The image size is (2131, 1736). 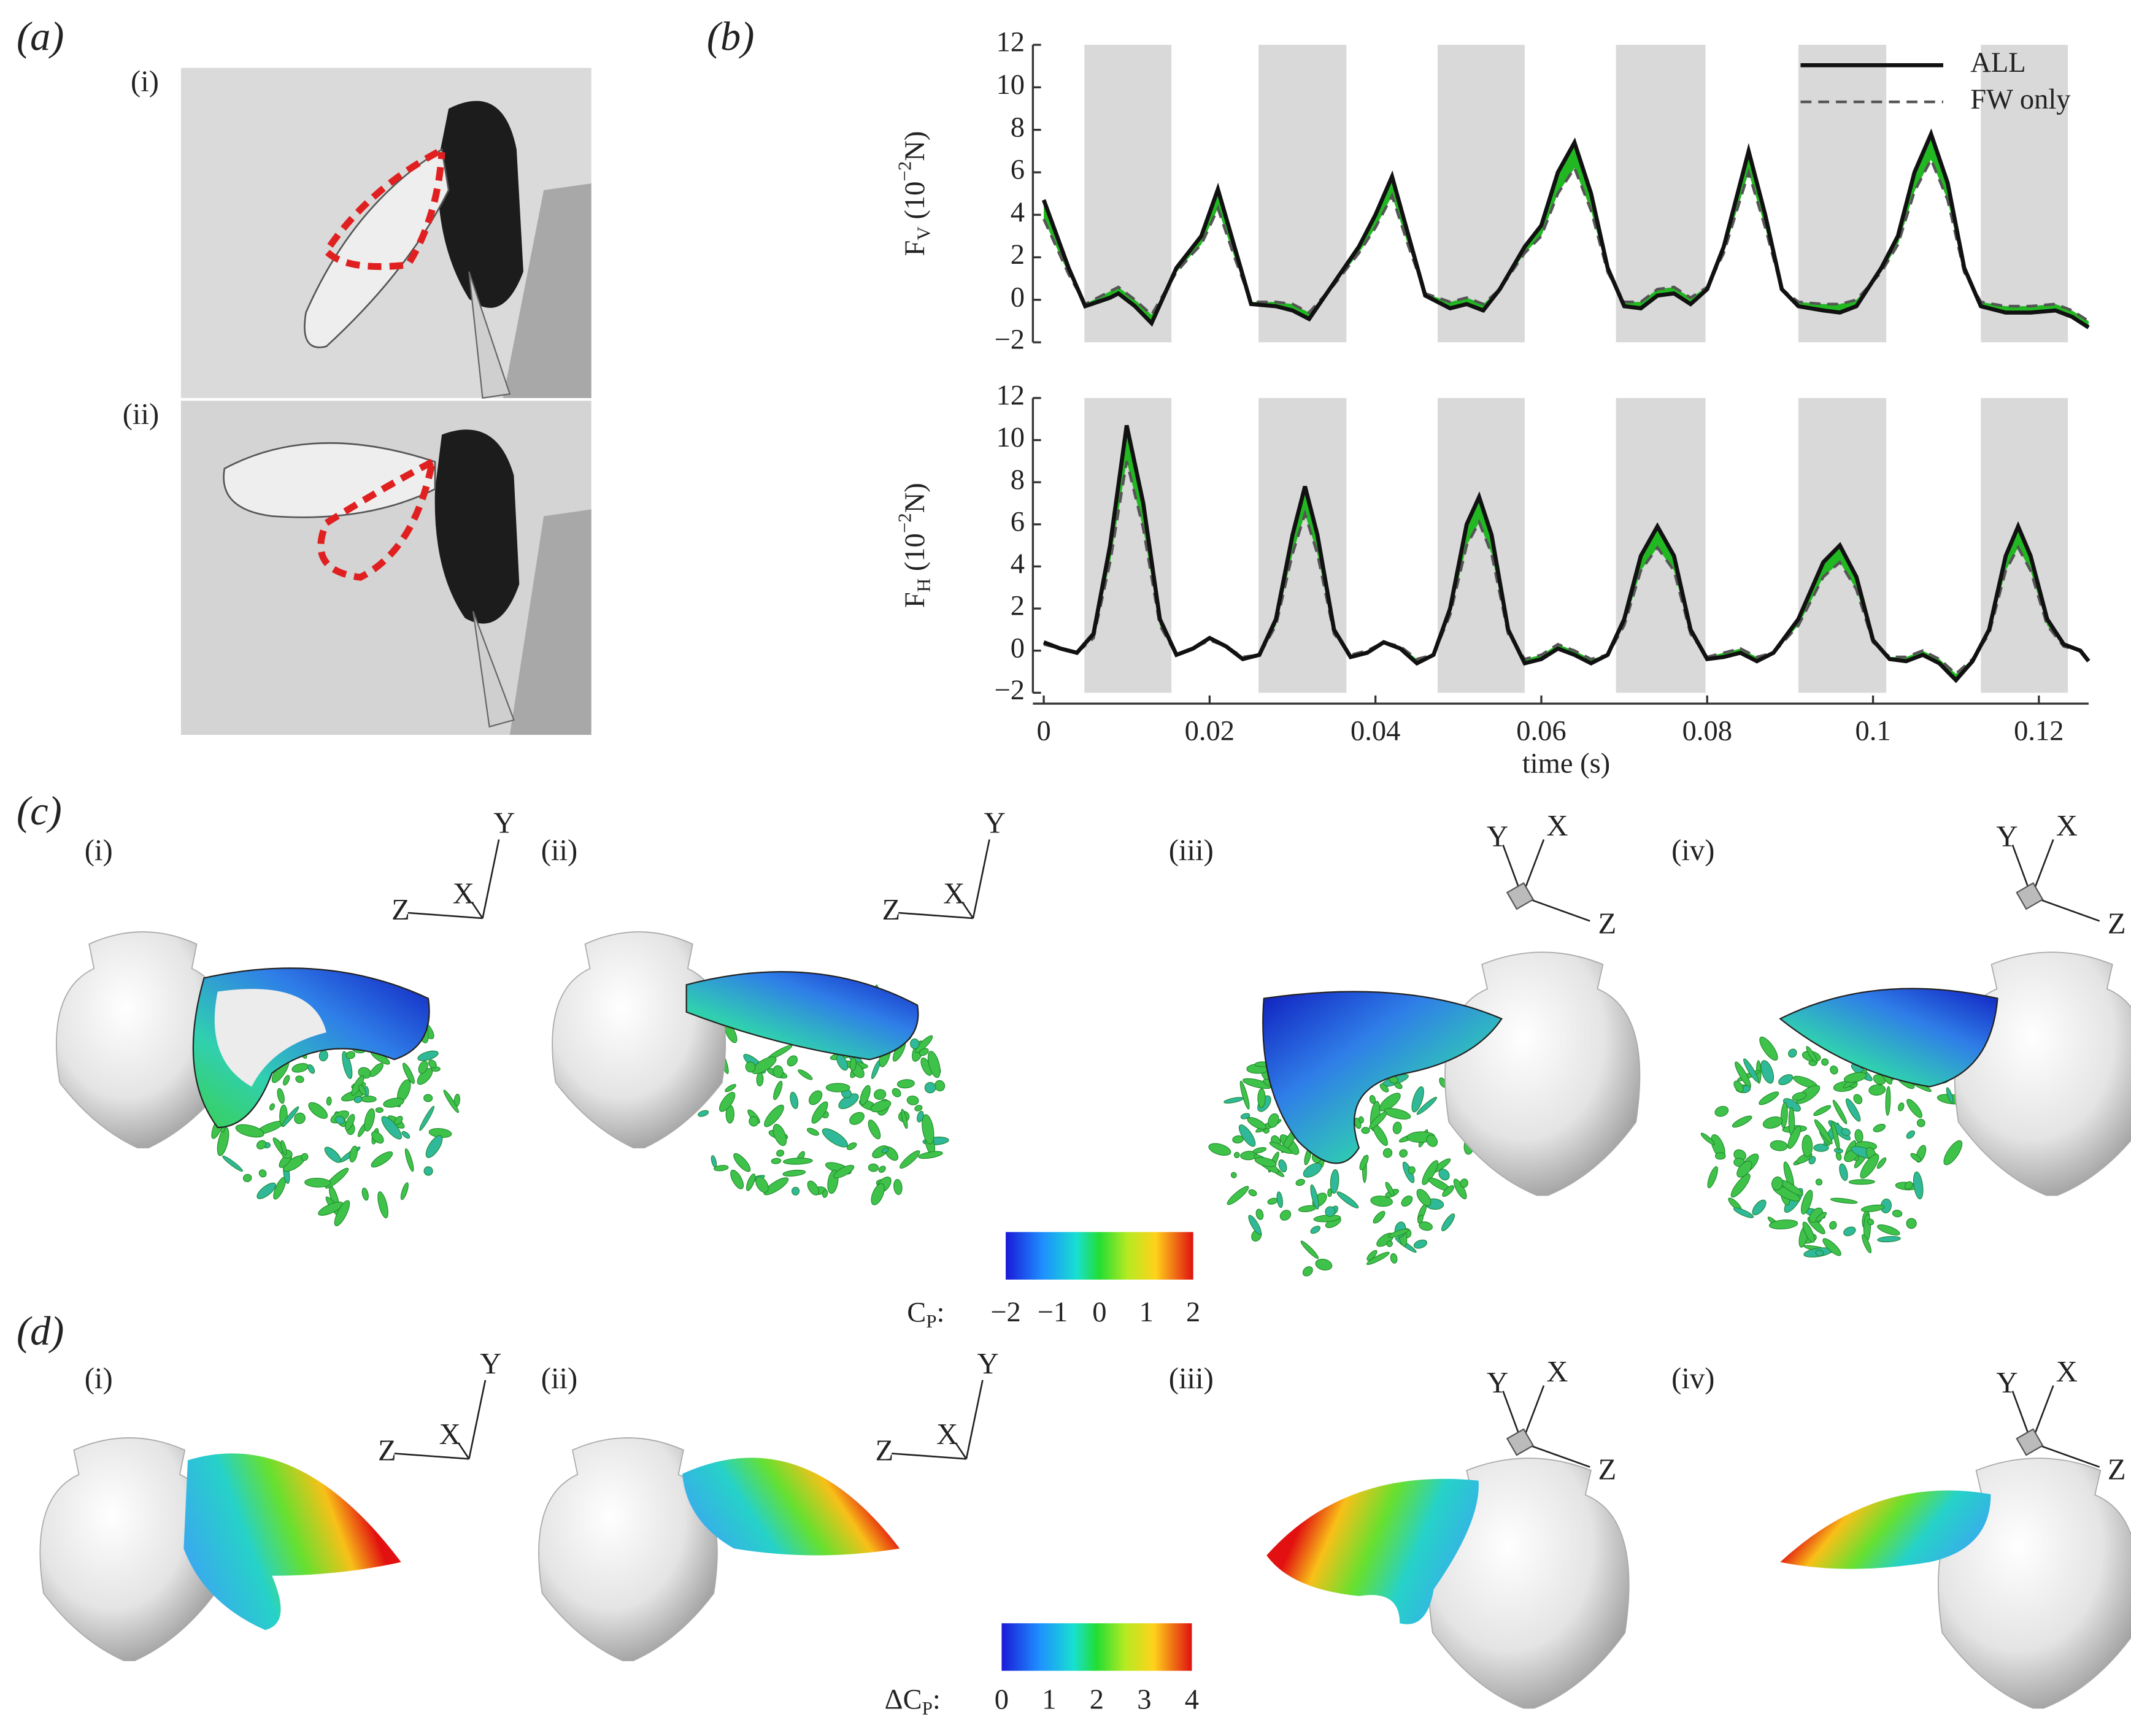 What do you see at coordinates (1018, 480) in the screenshot?
I see `y-tick-label: 8` at bounding box center [1018, 480].